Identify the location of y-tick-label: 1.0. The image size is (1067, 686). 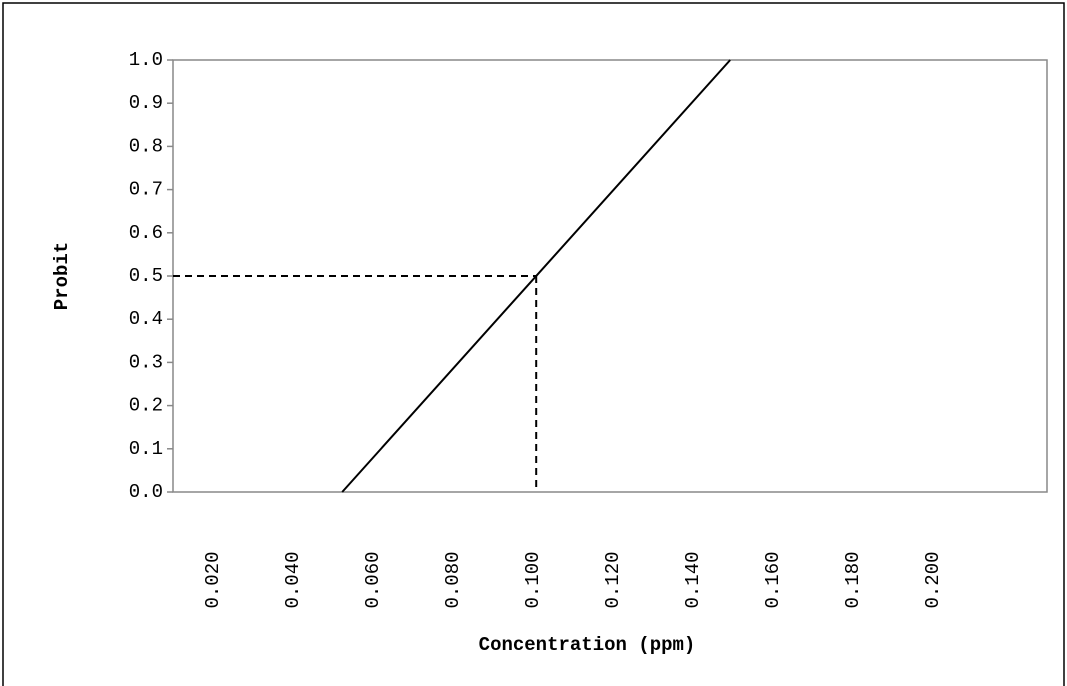
(146, 60).